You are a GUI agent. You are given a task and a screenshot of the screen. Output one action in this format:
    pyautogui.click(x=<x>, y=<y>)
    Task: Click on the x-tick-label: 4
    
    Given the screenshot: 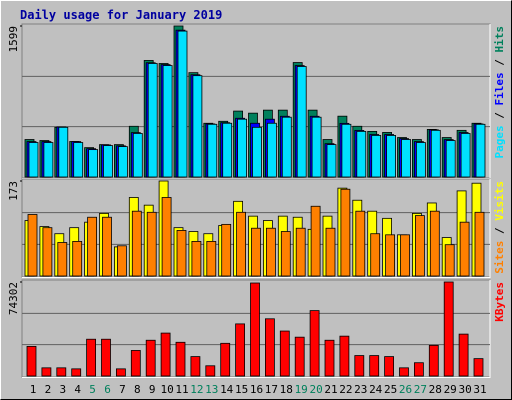 What is the action you would take?
    pyautogui.click(x=77, y=389)
    